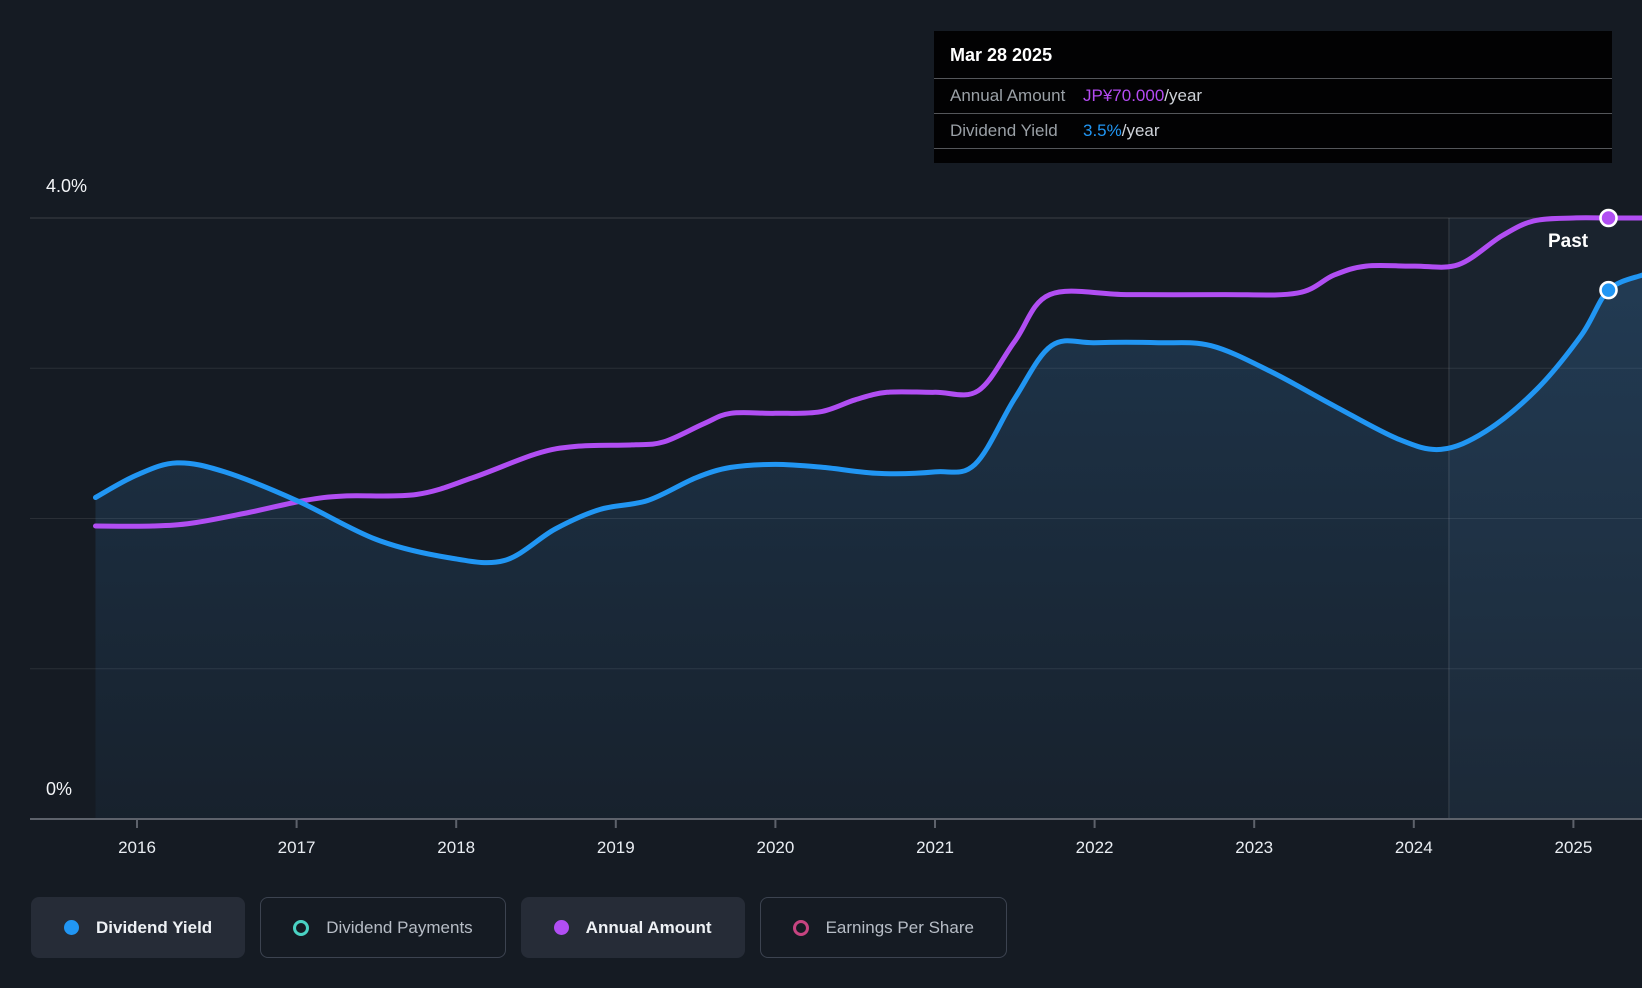  What do you see at coordinates (616, 847) in the screenshot?
I see `x-tick-label: 2019` at bounding box center [616, 847].